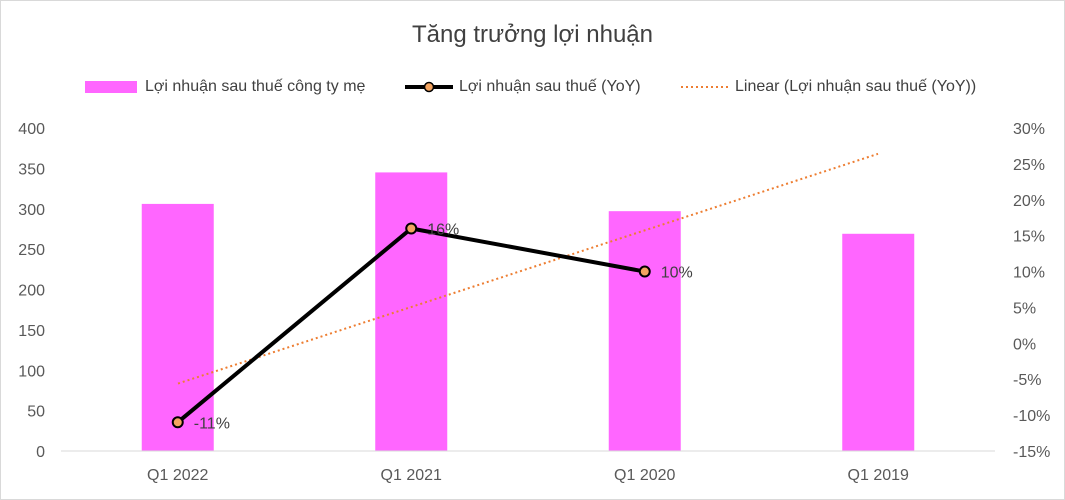  I want to click on y-right-tick-label: -15%, so click(1031, 452).